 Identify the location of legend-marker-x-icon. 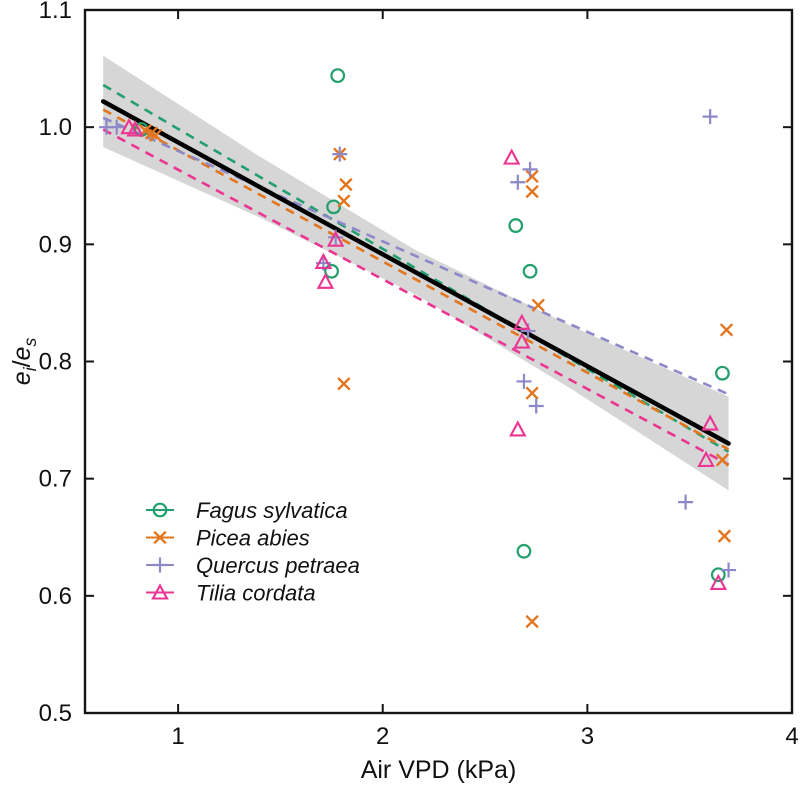
(160, 537).